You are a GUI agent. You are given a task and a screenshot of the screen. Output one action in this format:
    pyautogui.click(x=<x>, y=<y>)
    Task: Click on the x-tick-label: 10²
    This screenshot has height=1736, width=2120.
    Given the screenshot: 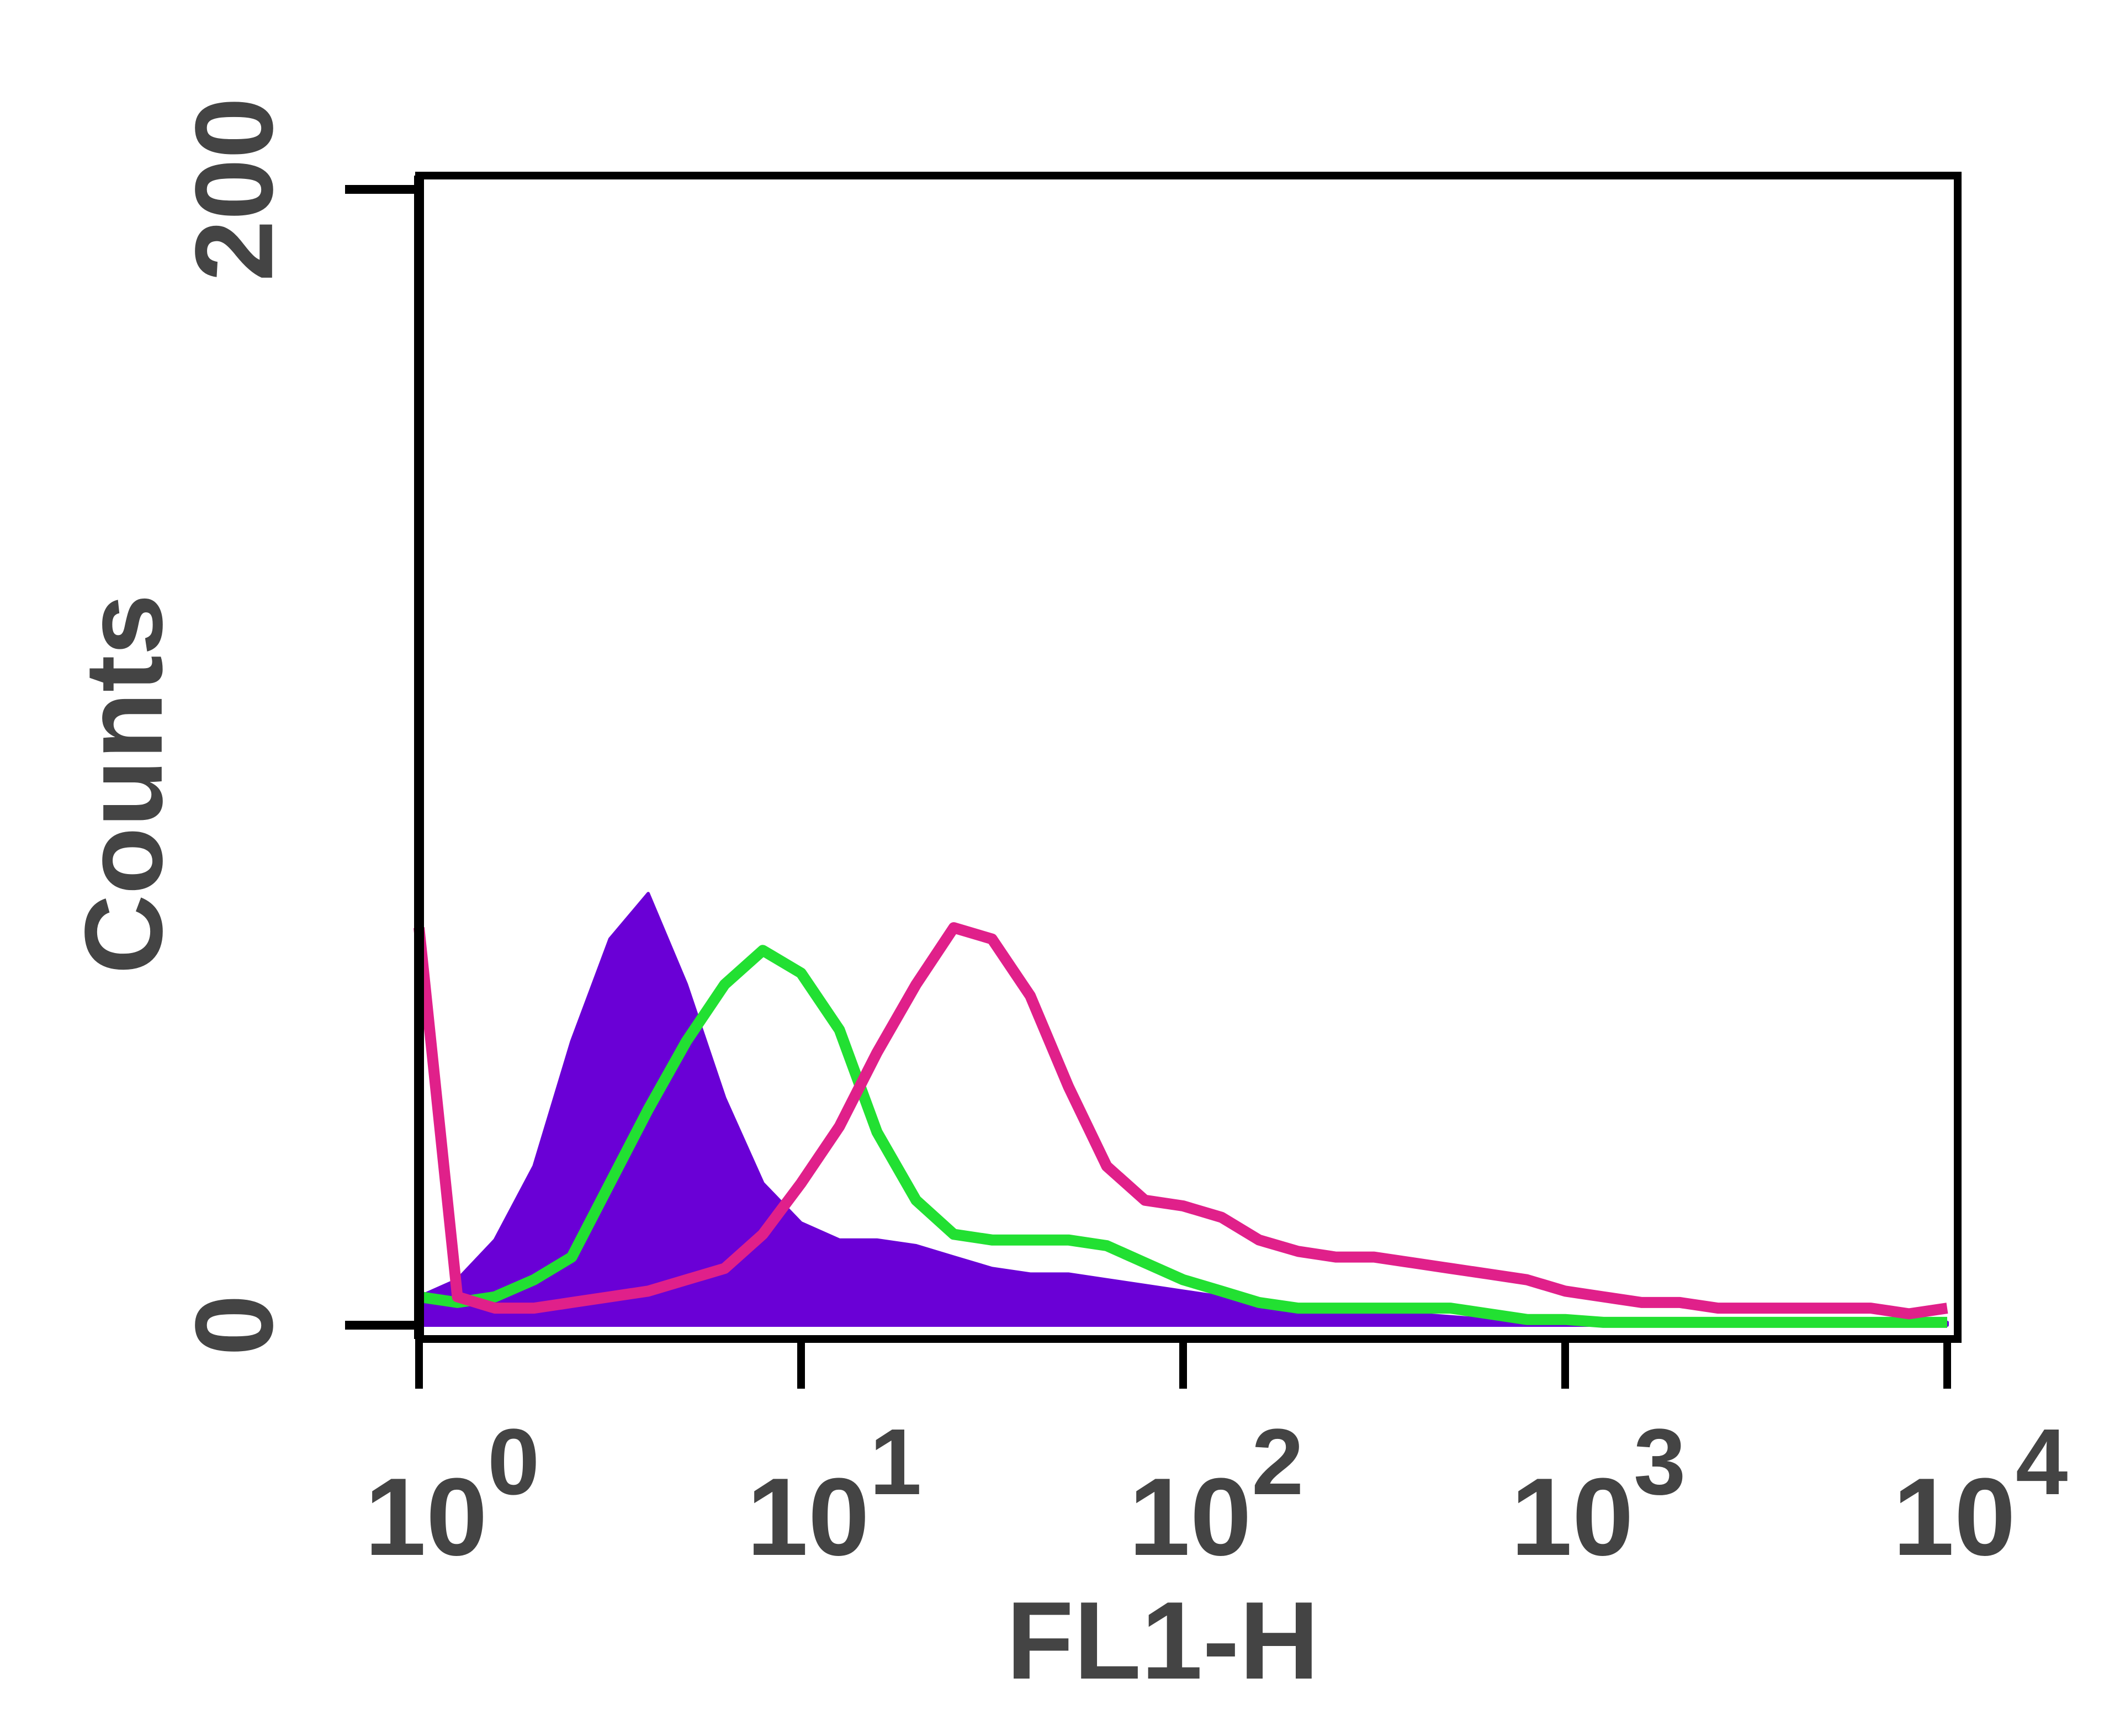 What is the action you would take?
    pyautogui.click(x=1216, y=1494)
    